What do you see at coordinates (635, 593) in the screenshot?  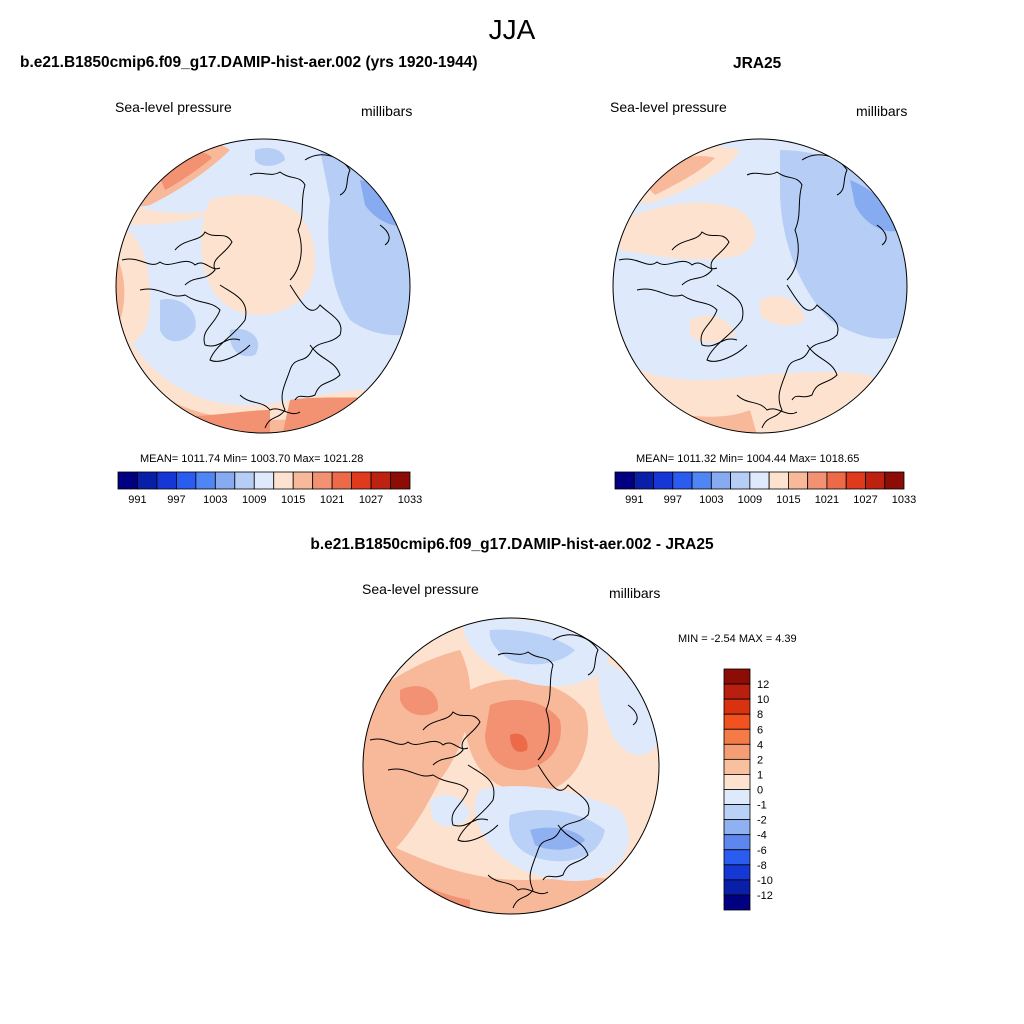 I see `units-label-diff: millibars` at bounding box center [635, 593].